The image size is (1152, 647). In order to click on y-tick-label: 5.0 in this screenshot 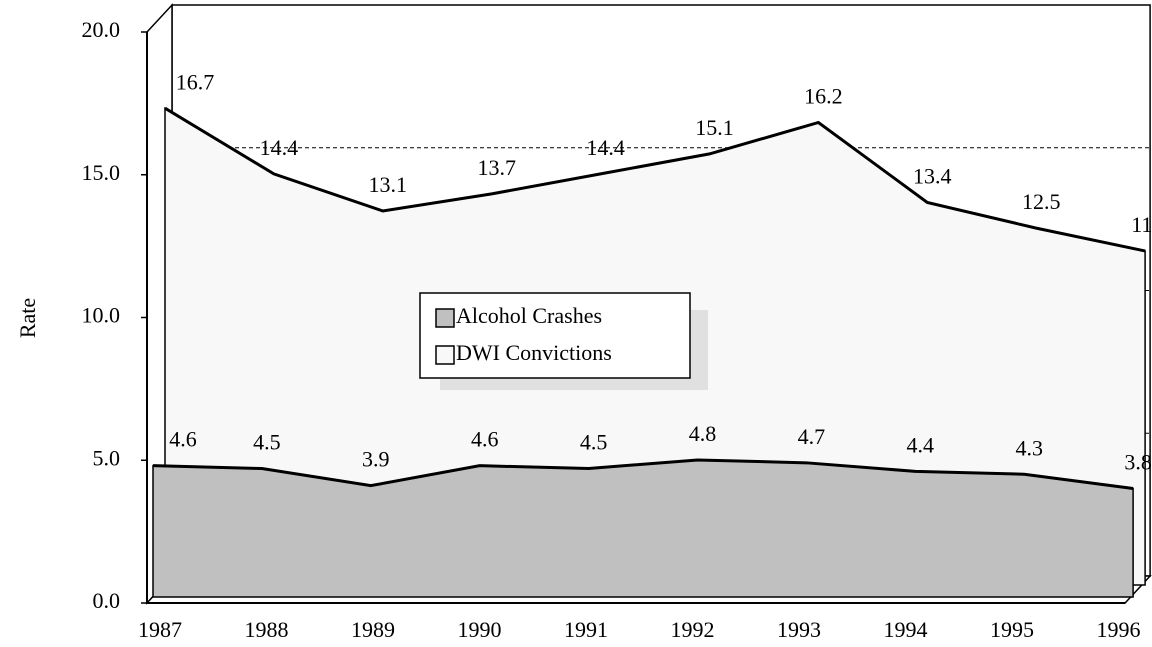, I will do `click(107, 457)`.